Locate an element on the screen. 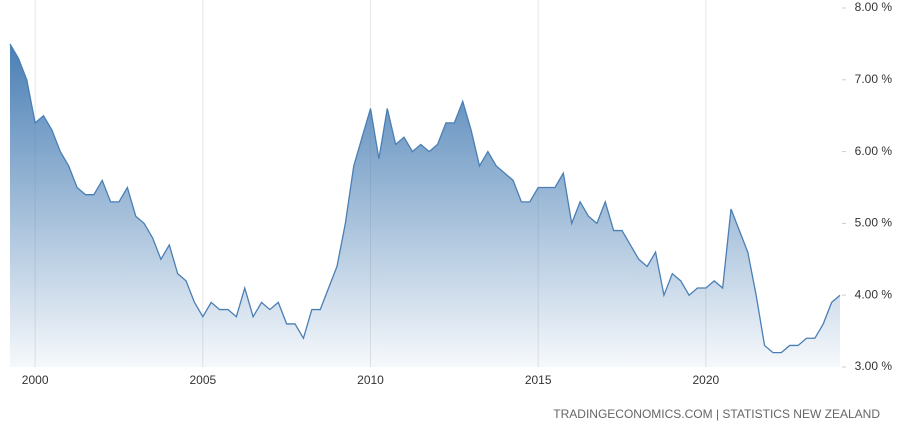  y-tick-label: 4.00 % is located at coordinates (874, 294).